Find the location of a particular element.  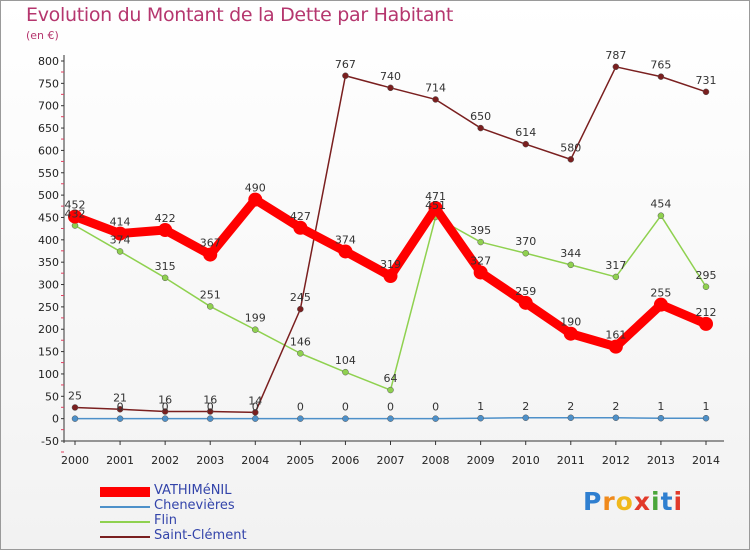

data-label: 454 is located at coordinates (660, 204).